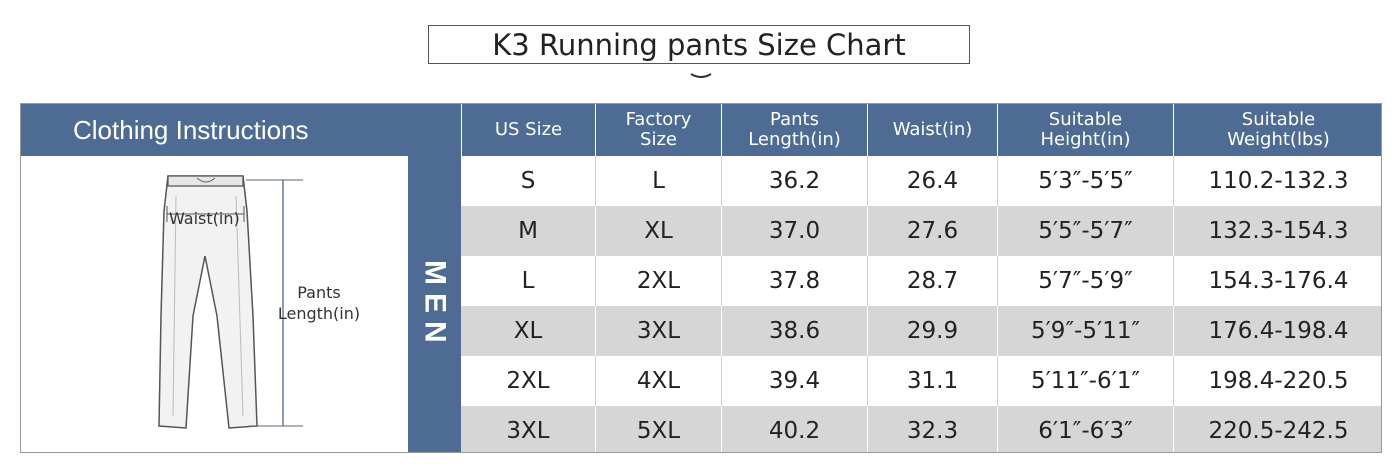  What do you see at coordinates (932, 381) in the screenshot?
I see `cell-waist: 31.1` at bounding box center [932, 381].